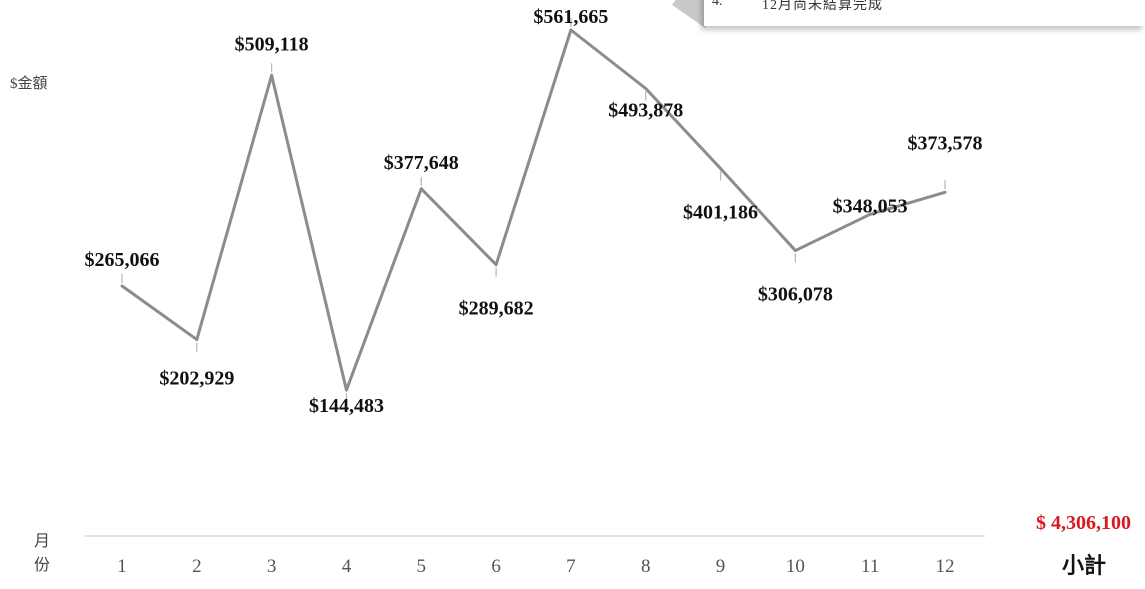  I want to click on x-tick-label: 7, so click(571, 566).